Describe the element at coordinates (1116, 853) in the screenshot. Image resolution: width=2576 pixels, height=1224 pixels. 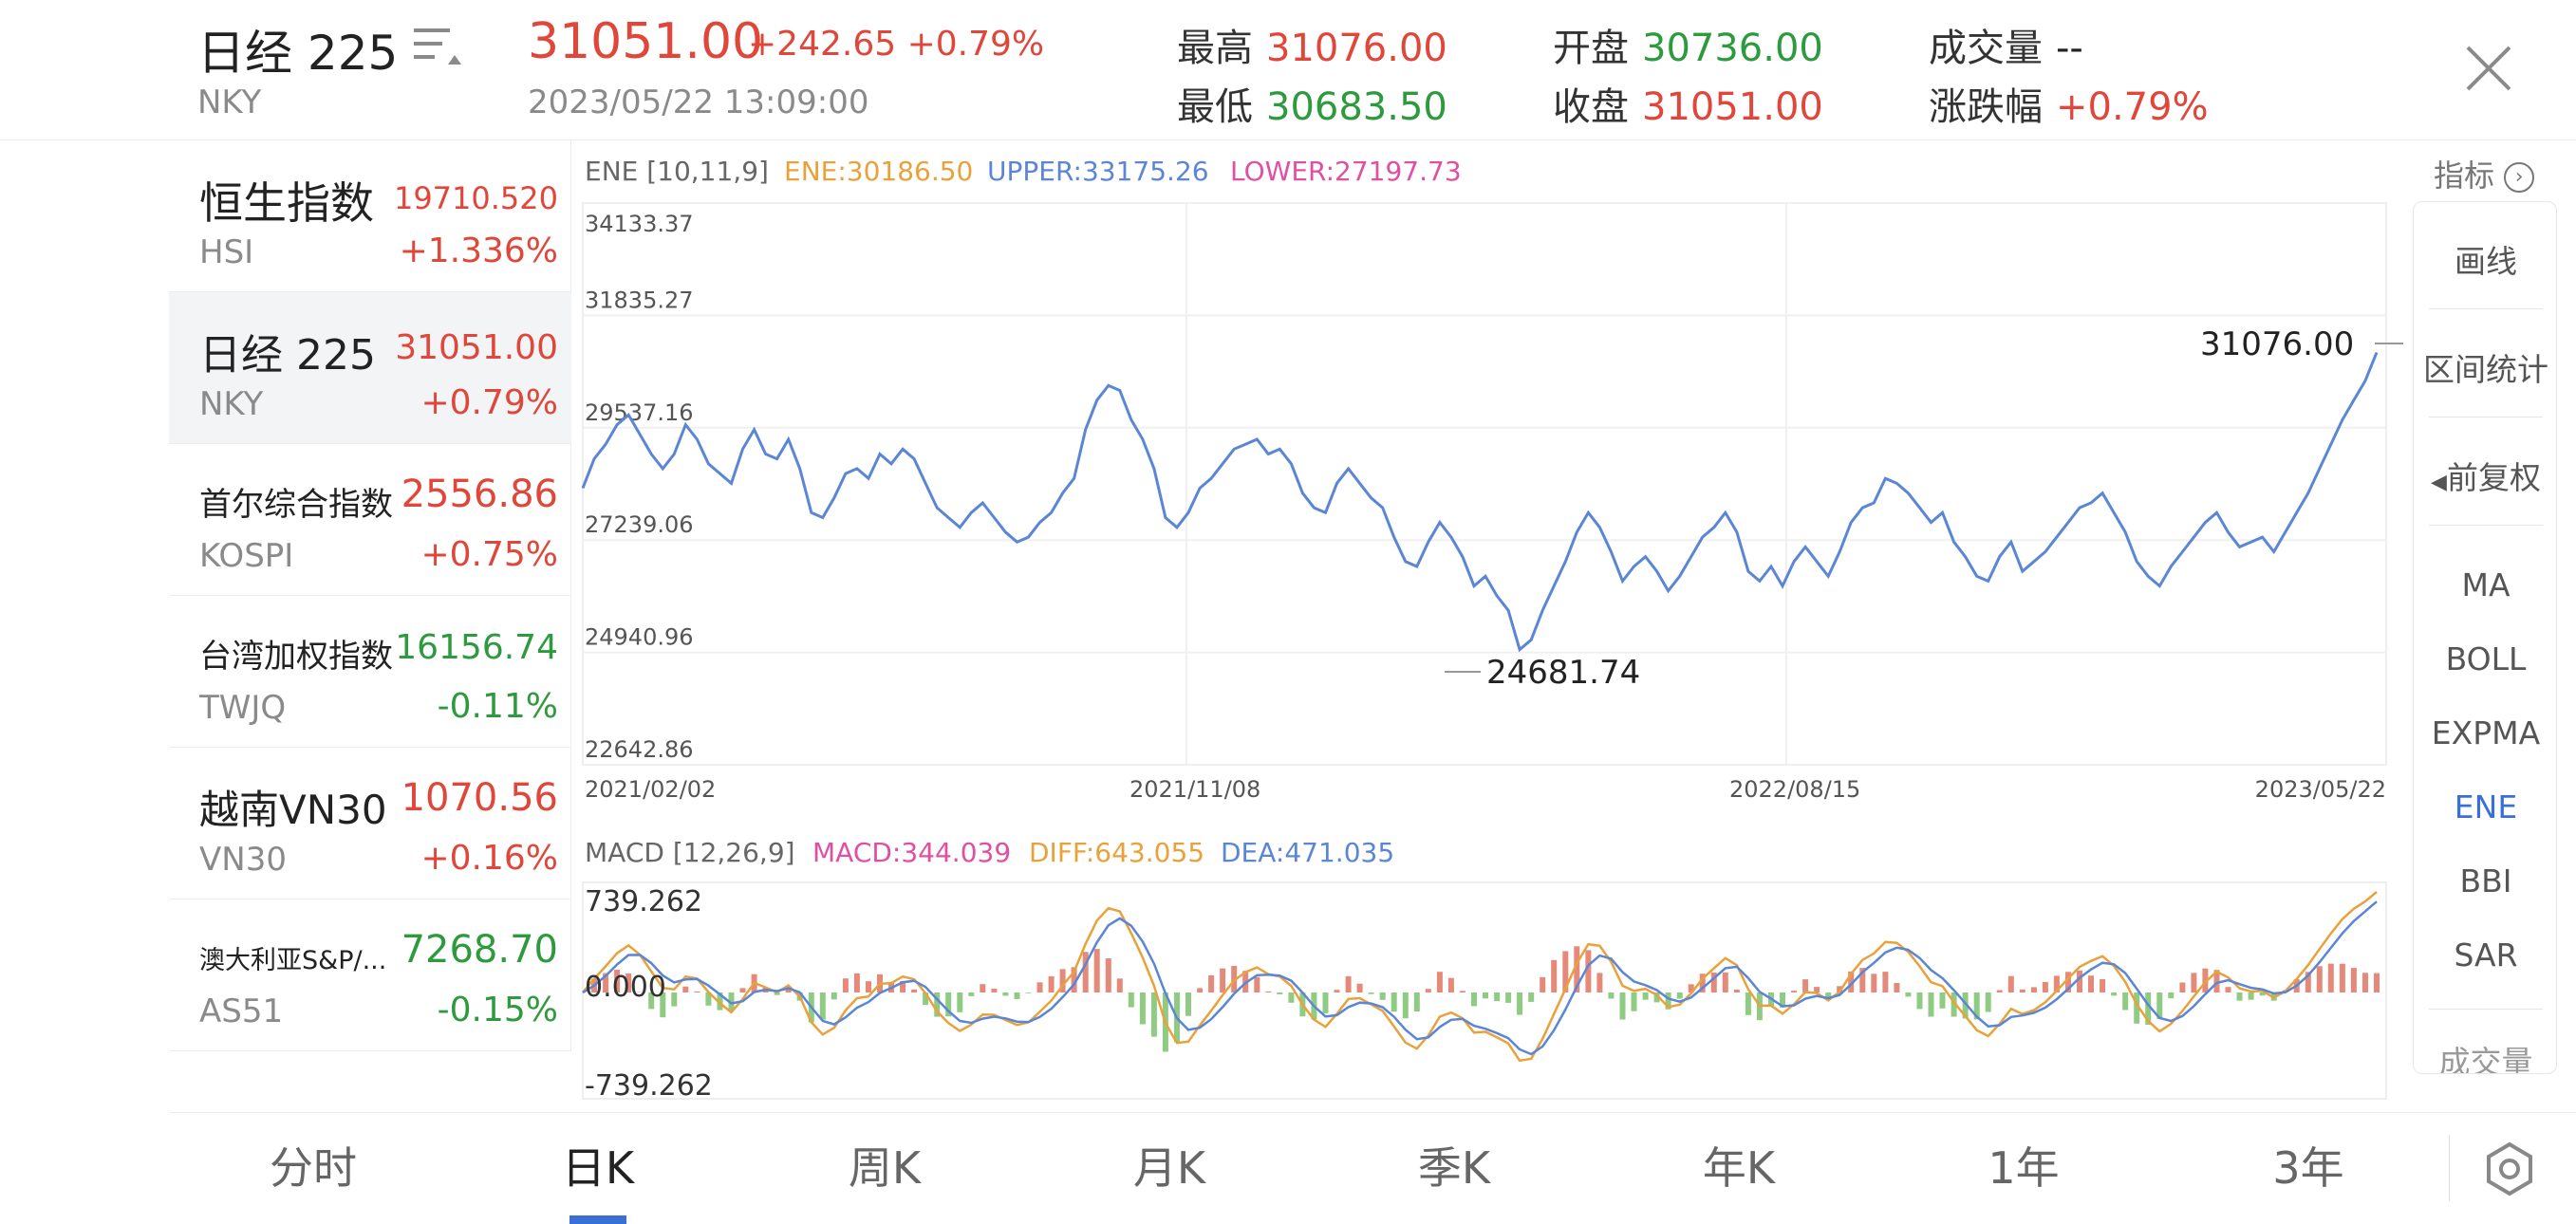
I see `macd-legend-diff: DIFF:643.055` at that location.